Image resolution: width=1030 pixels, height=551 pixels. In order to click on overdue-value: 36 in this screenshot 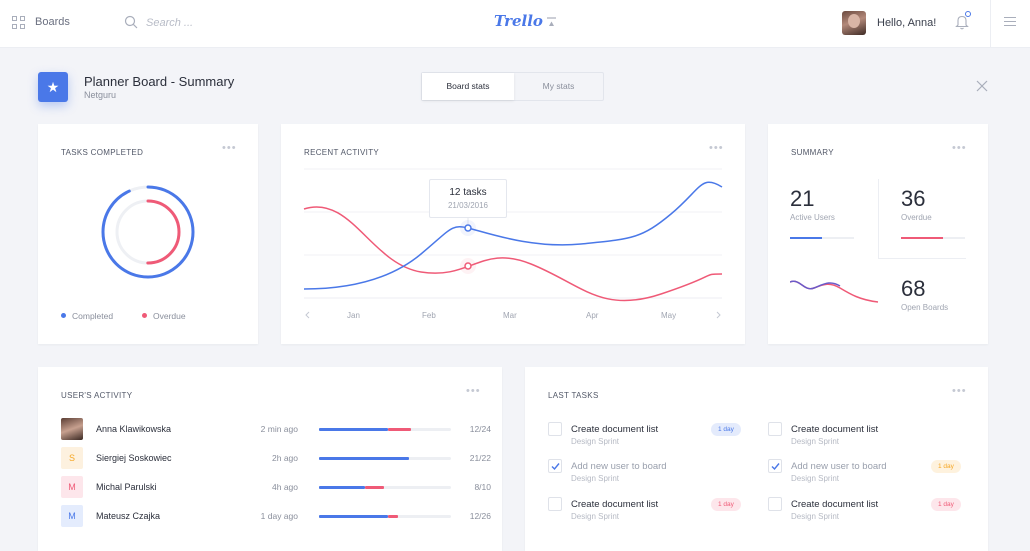, I will do `click(913, 198)`.